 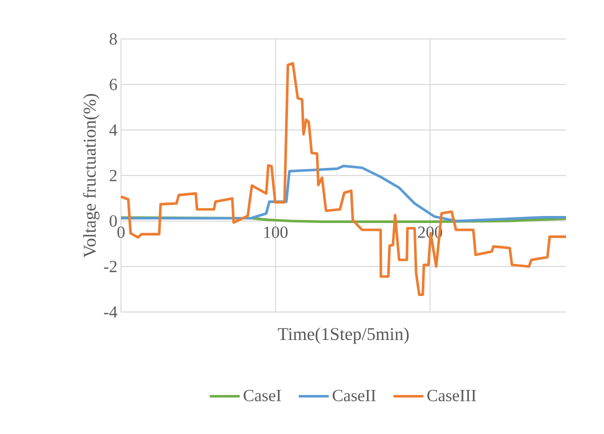 What do you see at coordinates (113, 84) in the screenshot?
I see `y-tick-label: 6` at bounding box center [113, 84].